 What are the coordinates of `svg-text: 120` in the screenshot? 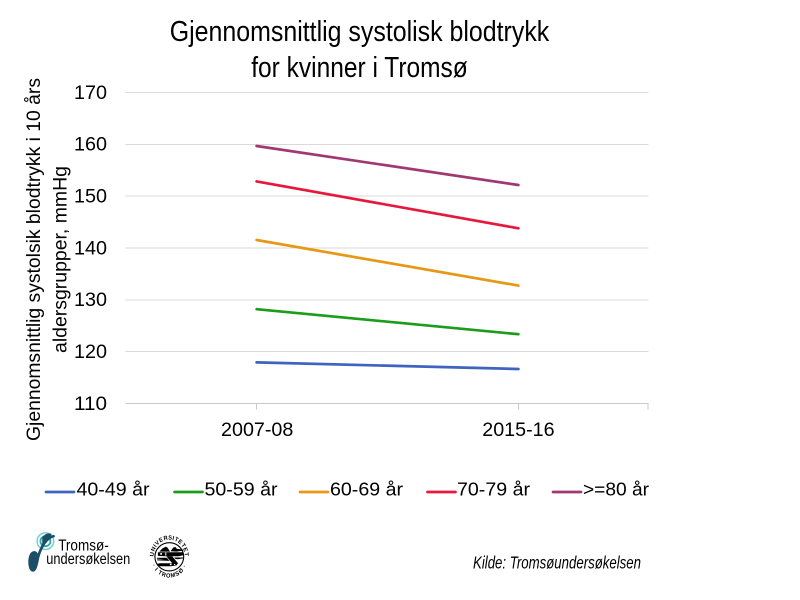 It's located at (90, 352).